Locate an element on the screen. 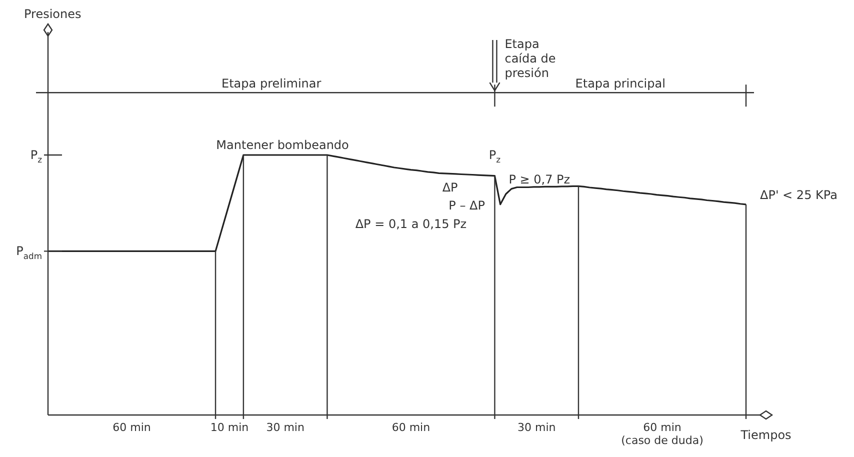 The height and width of the screenshot is (457, 854). annotation: P – ΔP is located at coordinates (466, 205).